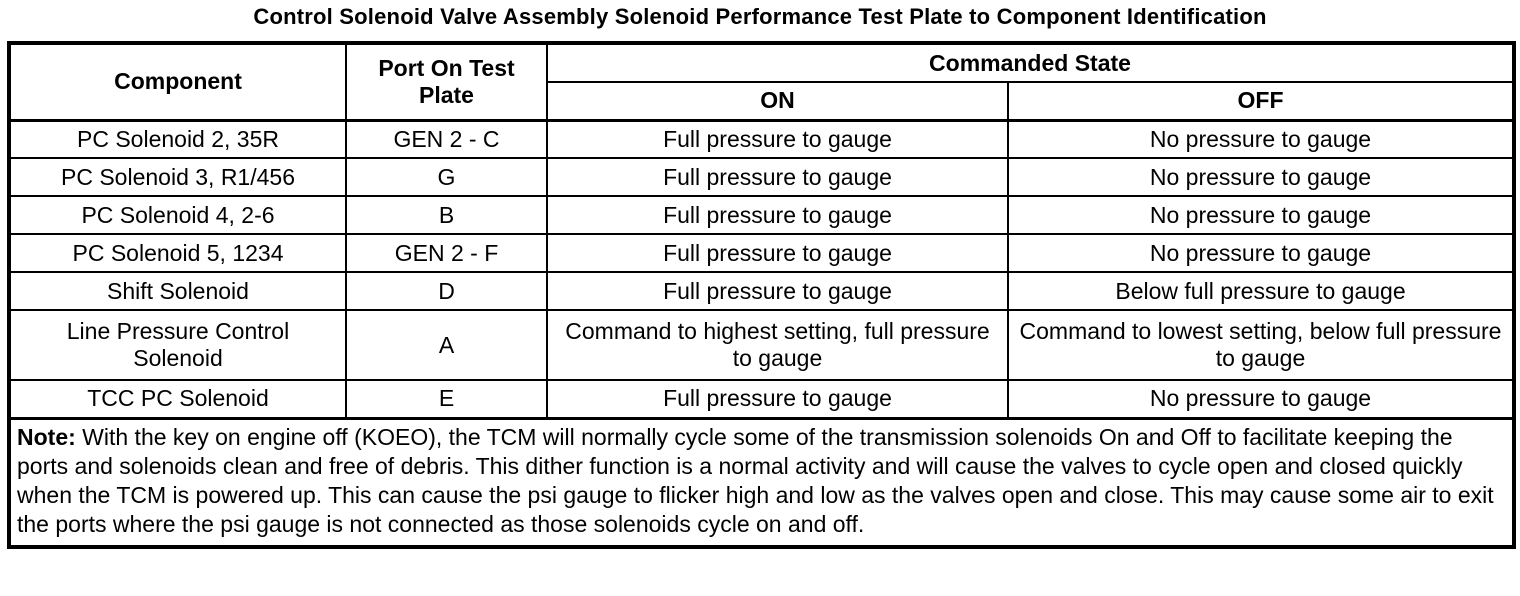 This screenshot has height=596, width=1520. Describe the element at coordinates (177, 215) in the screenshot. I see `cell-component: PC Solenoid 4, 2-6` at that location.